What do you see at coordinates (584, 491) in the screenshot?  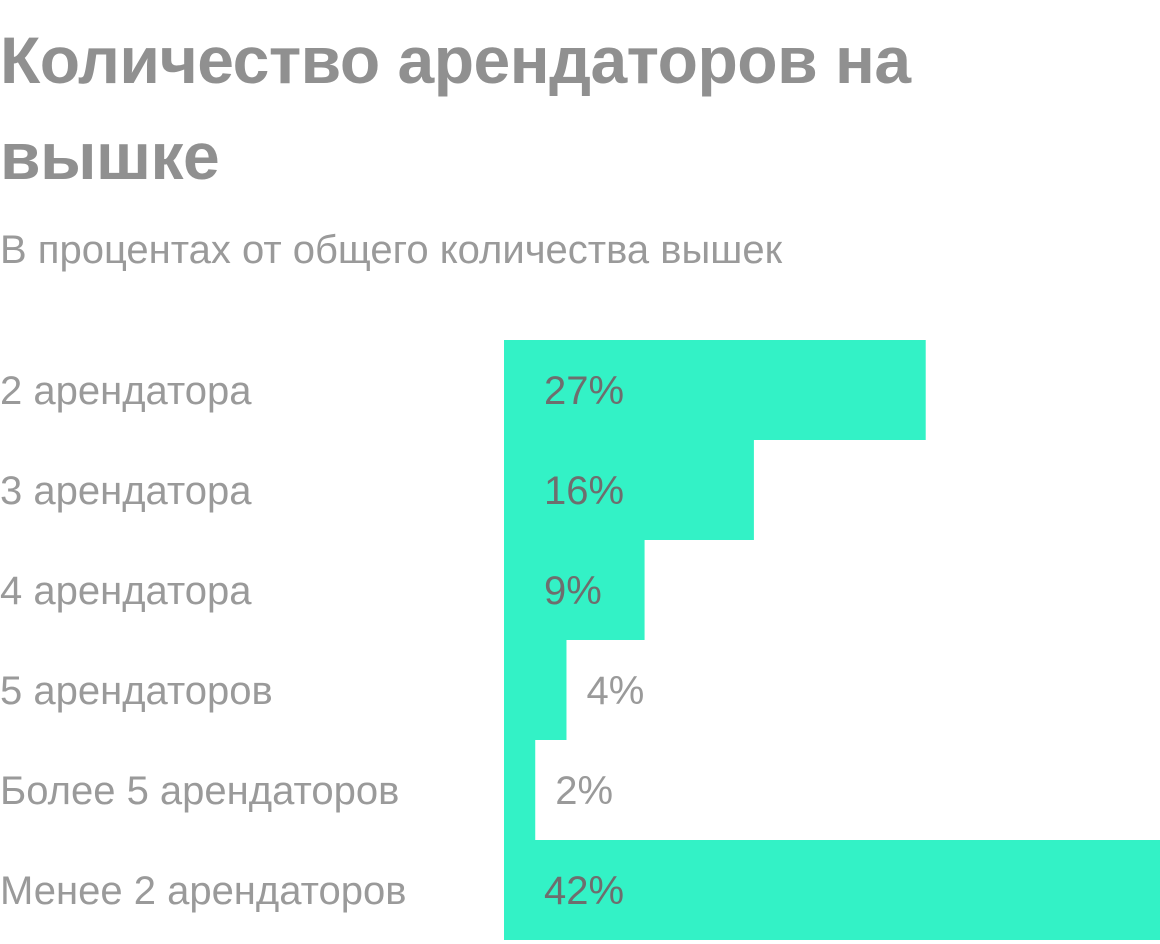 I see `value-label: 16%` at bounding box center [584, 491].